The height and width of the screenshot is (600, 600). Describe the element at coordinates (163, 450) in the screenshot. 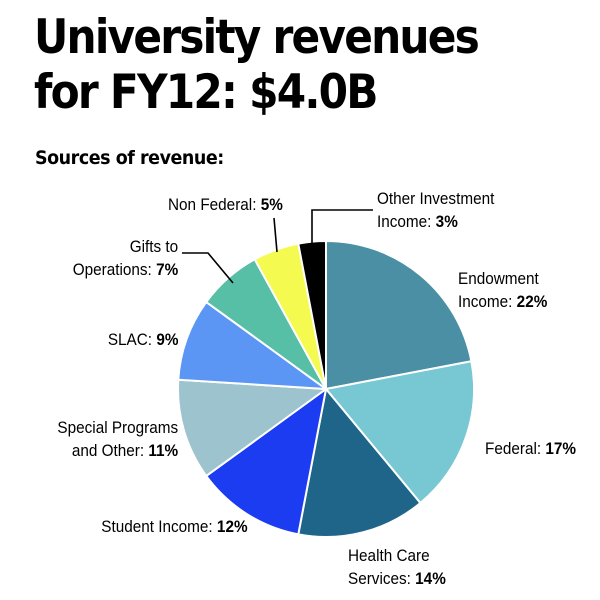

I see `slice-value-label: 11%` at that location.